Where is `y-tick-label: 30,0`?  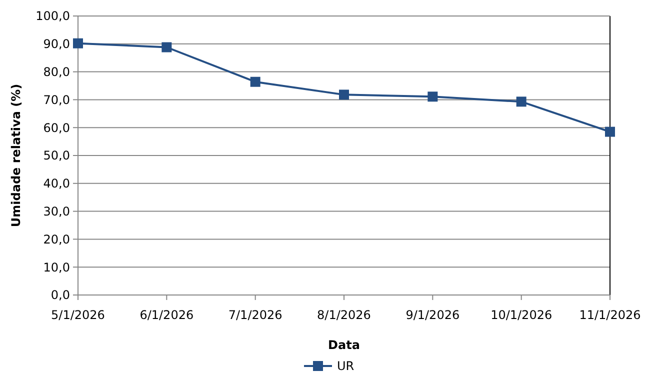
y-tick-label: 30,0 is located at coordinates (56, 211).